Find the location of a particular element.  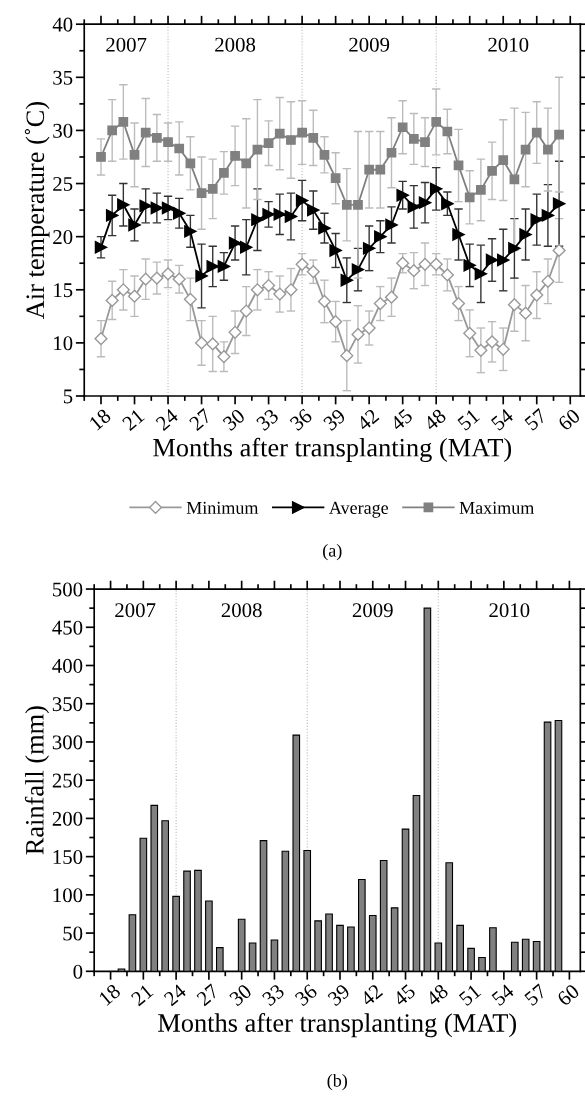

x-tick-label: 48 is located at coordinates (437, 995).